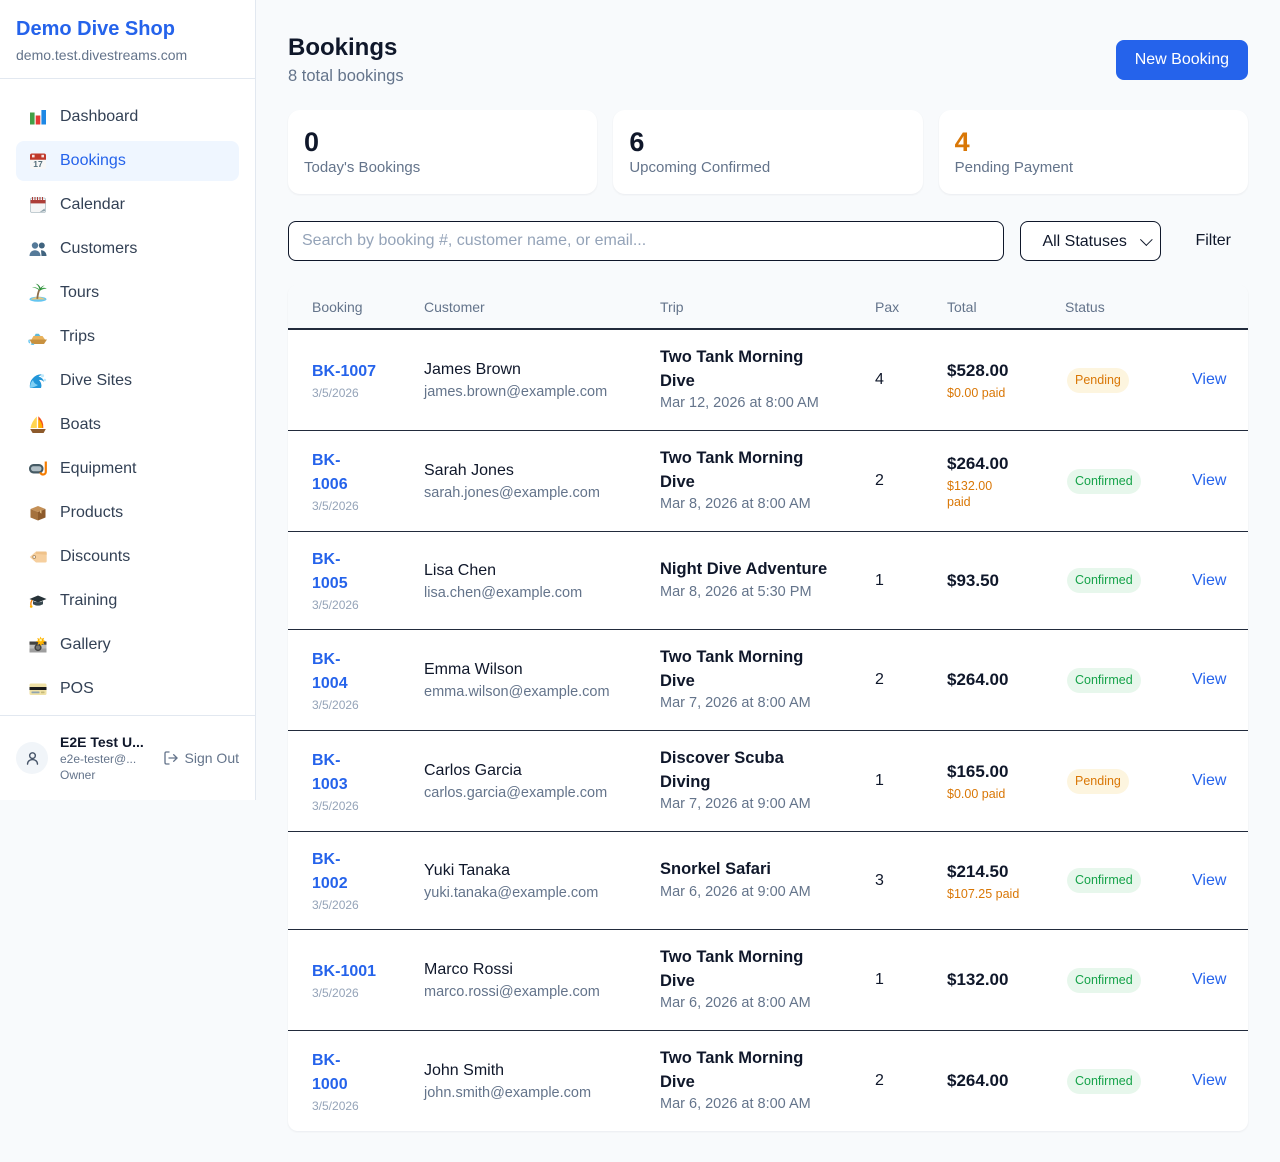 Image resolution: width=1280 pixels, height=1162 pixels. What do you see at coordinates (38, 164) in the screenshot?
I see `svg-text: 17` at bounding box center [38, 164].